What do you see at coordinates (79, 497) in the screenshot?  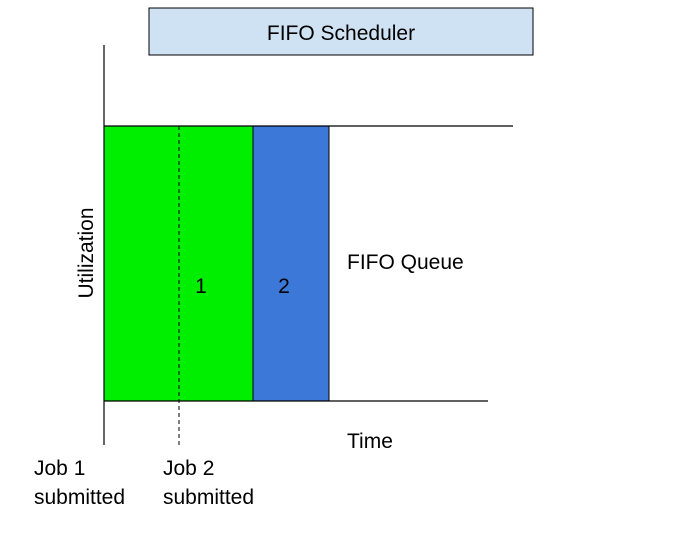 I see `job-1-submitted-line2: submitted` at bounding box center [79, 497].